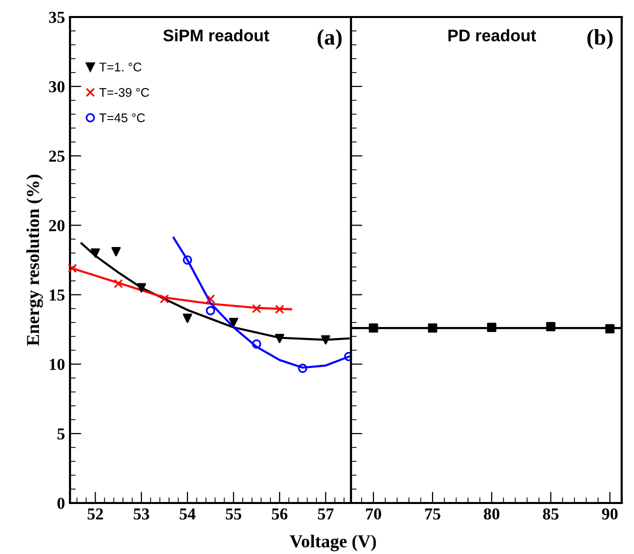 The width and height of the screenshot is (634, 554). Describe the element at coordinates (374, 514) in the screenshot. I see `x-tick-label: 70` at that location.